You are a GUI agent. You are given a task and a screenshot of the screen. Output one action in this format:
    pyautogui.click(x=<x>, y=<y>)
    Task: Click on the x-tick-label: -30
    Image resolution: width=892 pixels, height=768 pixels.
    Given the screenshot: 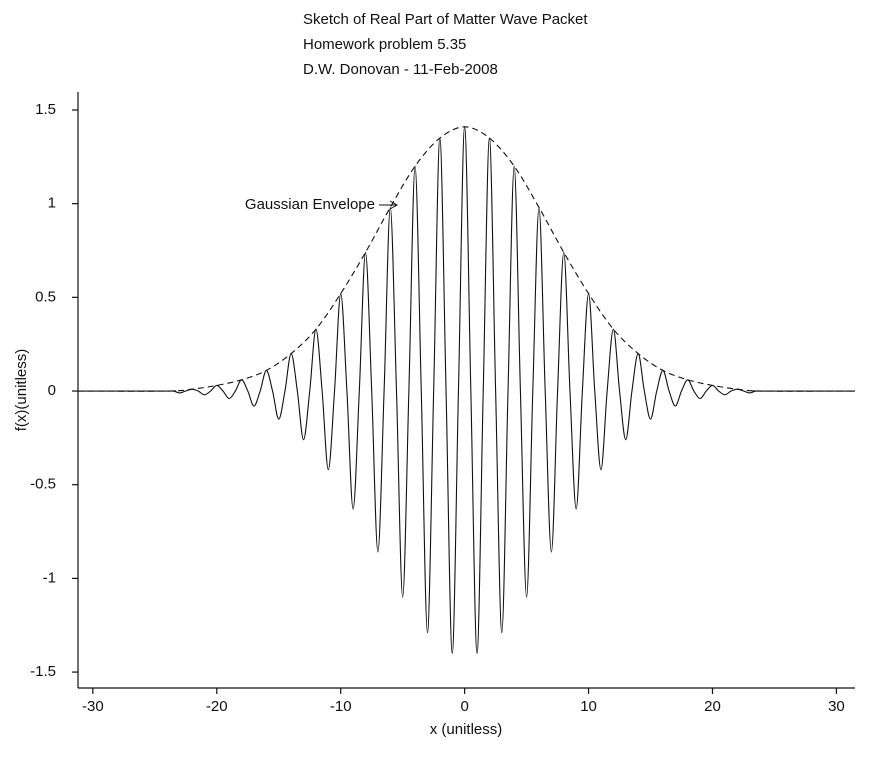 What is the action you would take?
    pyautogui.click(x=93, y=706)
    